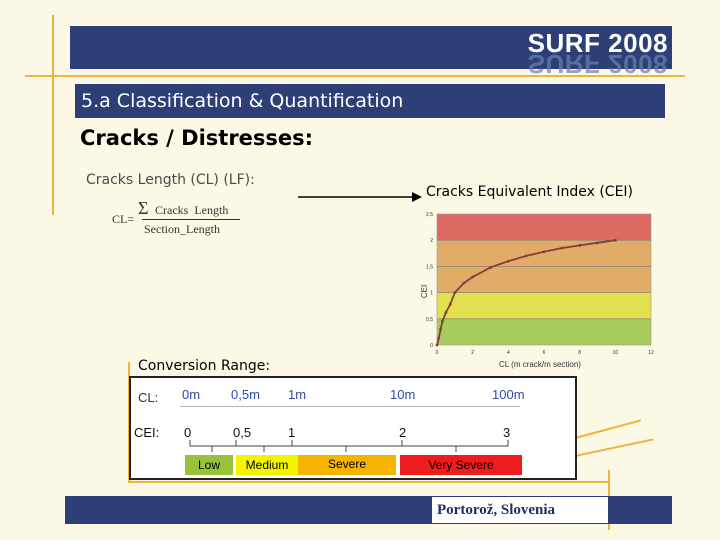 This screenshot has height=540, width=720. What do you see at coordinates (191, 394) in the screenshot?
I see `cl-value: 0m` at bounding box center [191, 394].